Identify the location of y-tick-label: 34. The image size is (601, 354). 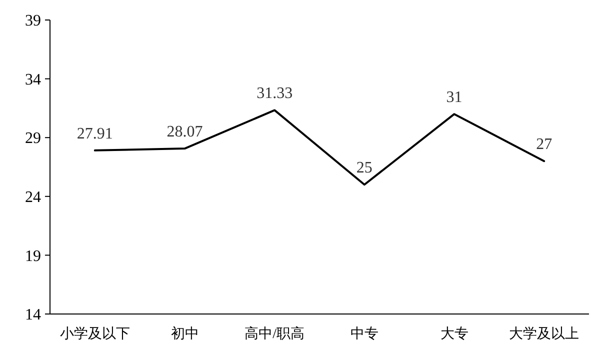
(33, 79).